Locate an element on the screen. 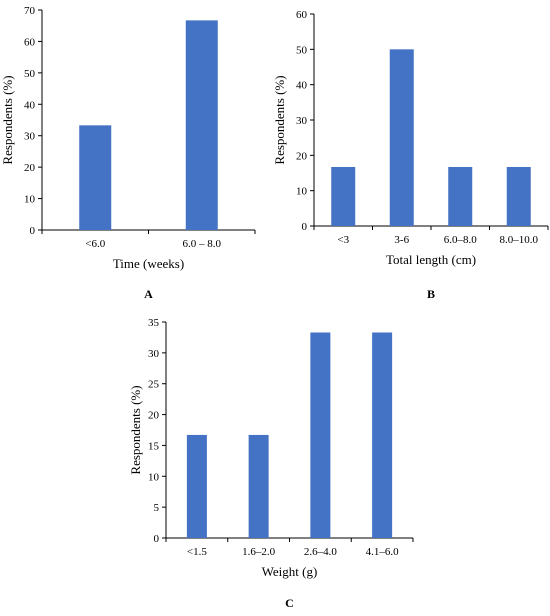  x-tick-label: <1.5 is located at coordinates (197, 552).